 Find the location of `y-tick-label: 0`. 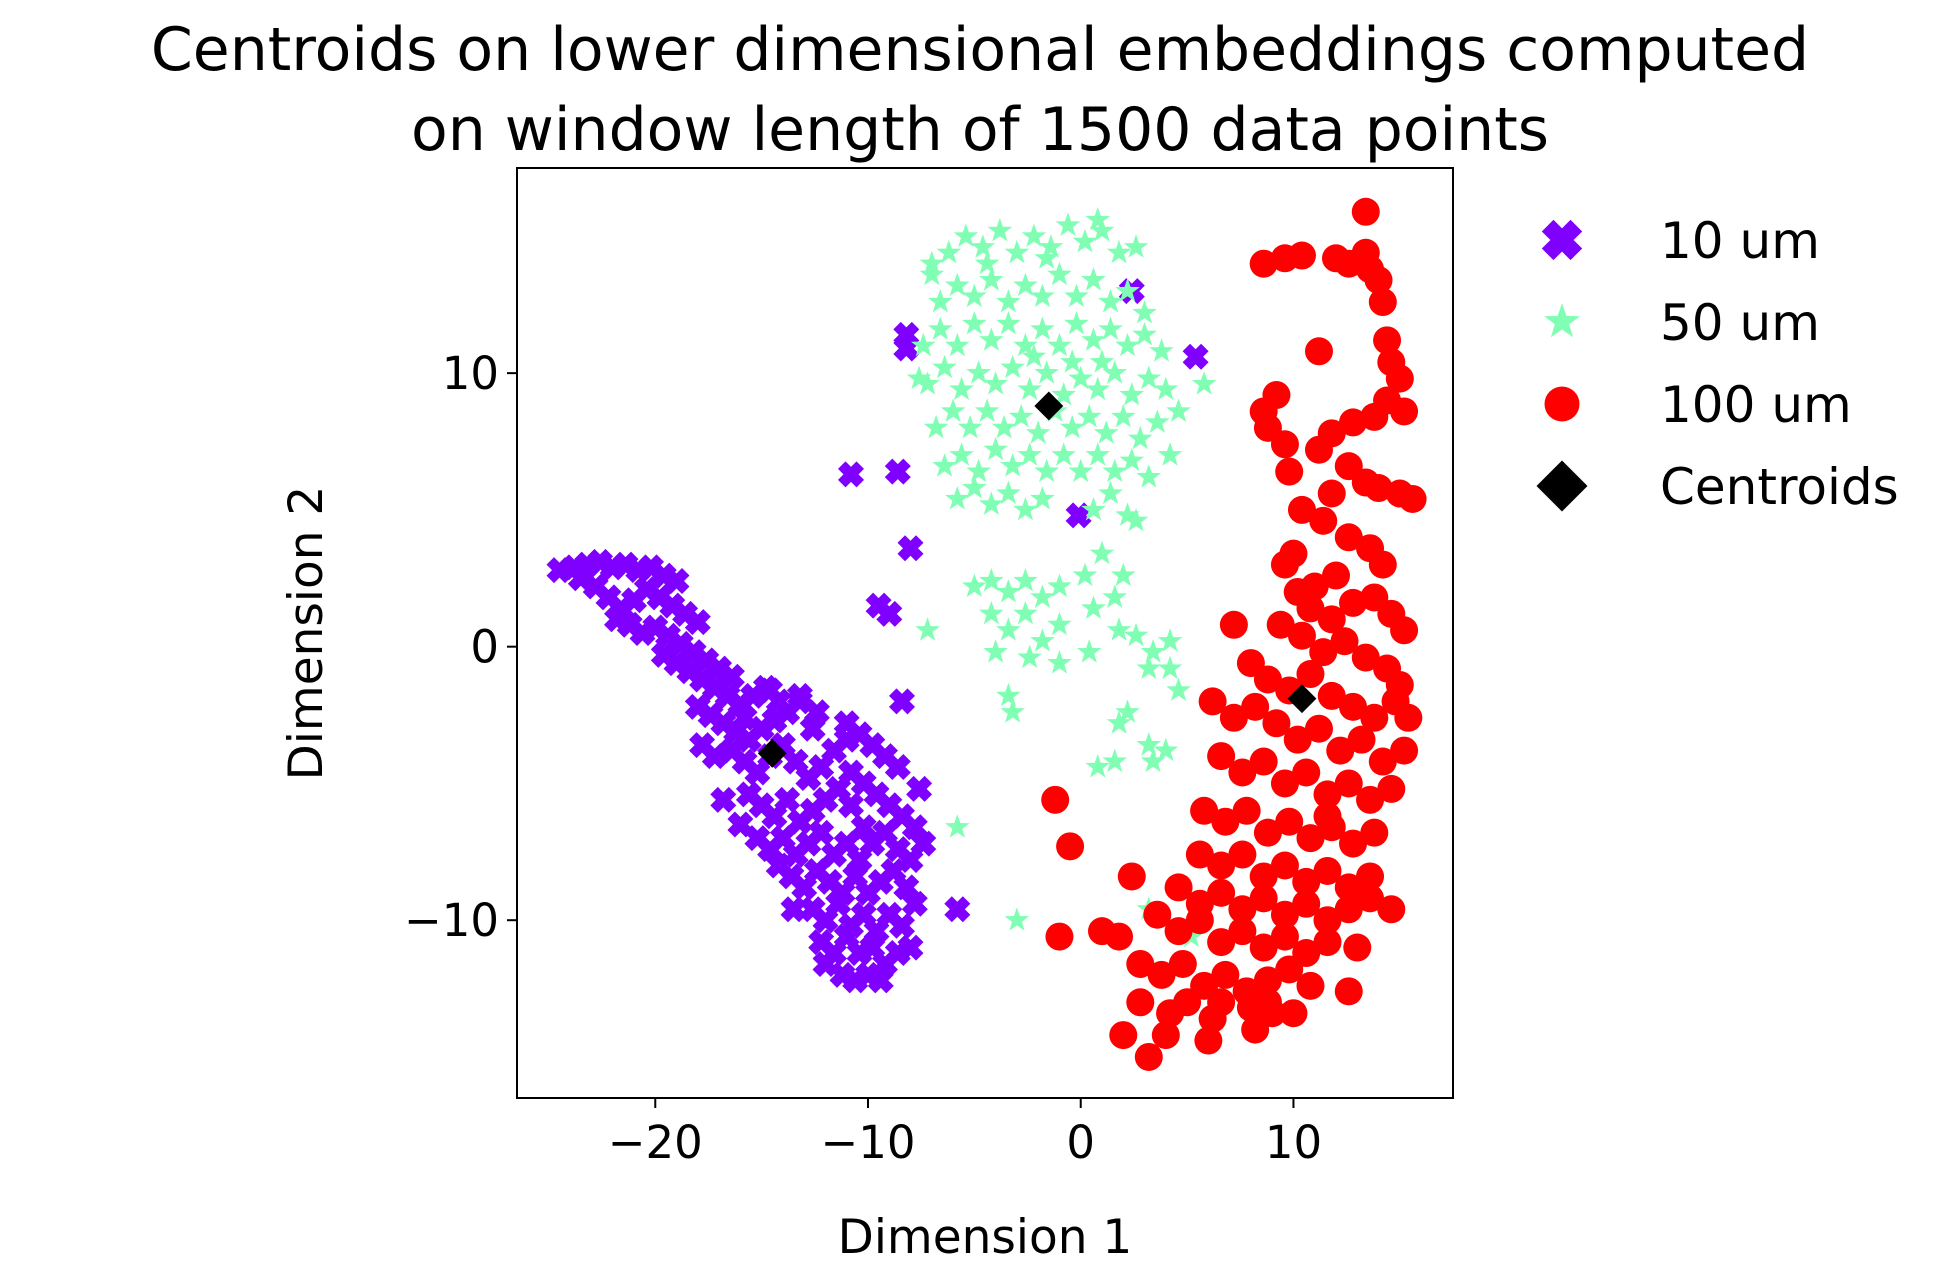

y-tick-label: 0 is located at coordinates (484, 647).